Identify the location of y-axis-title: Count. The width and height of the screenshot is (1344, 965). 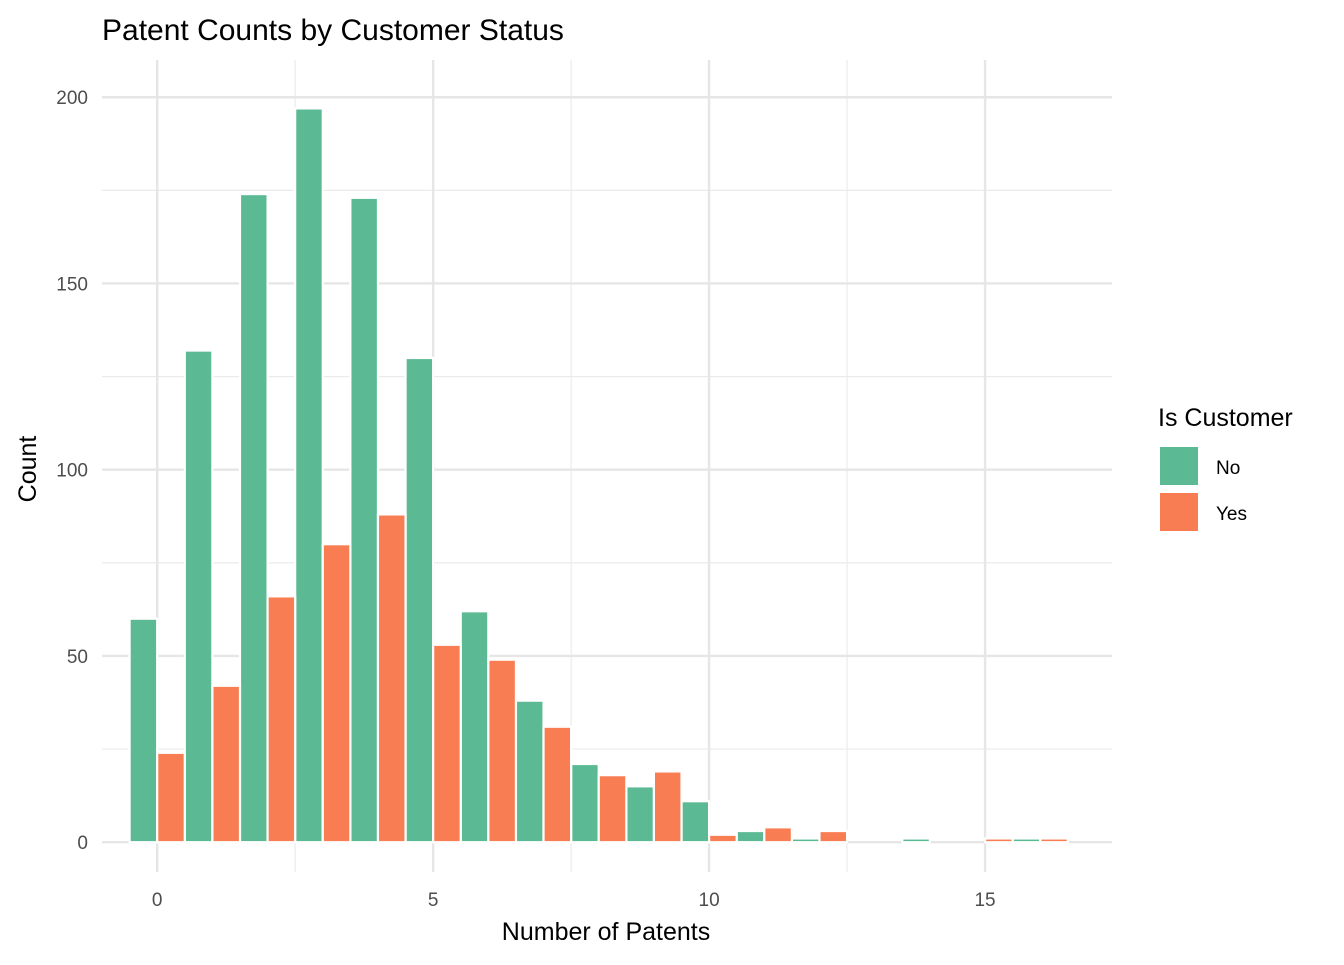
(28, 469).